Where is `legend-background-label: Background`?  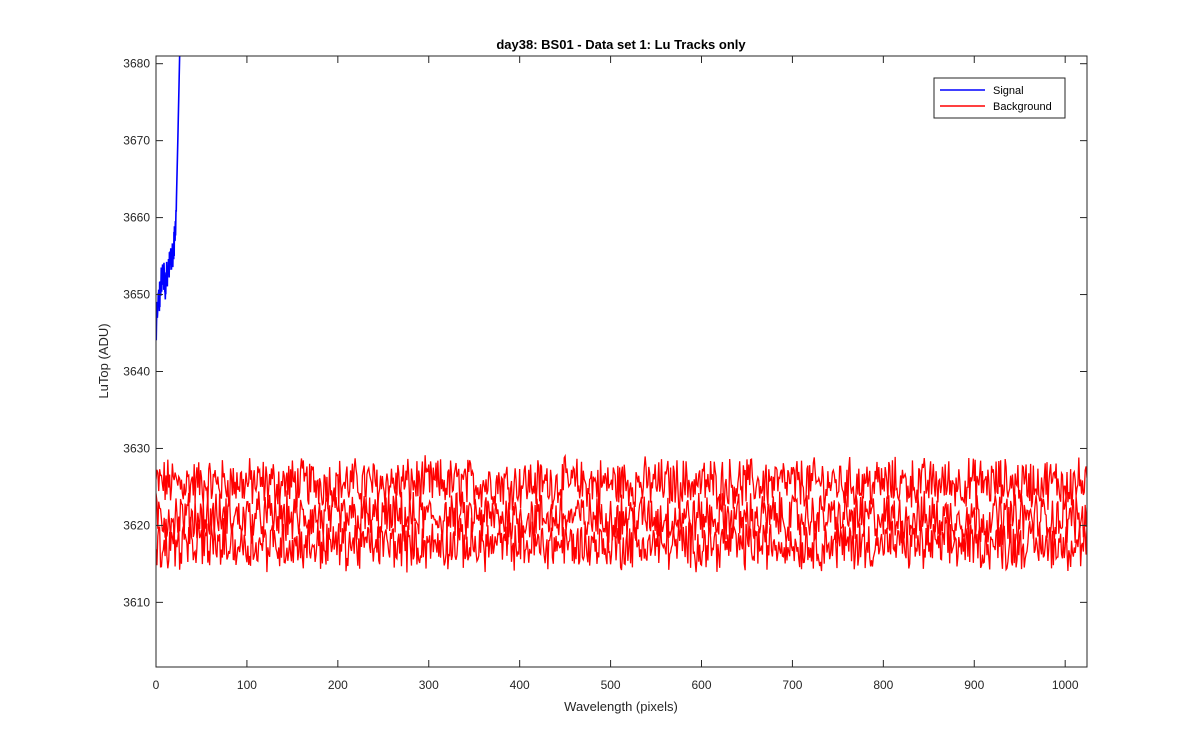 legend-background-label: Background is located at coordinates (1022, 107).